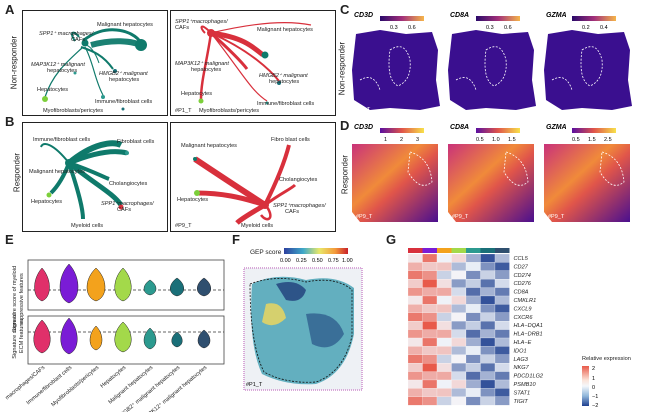 The width and height of the screenshot is (650, 417). What do you see at coordinates (345, 125) in the screenshot?
I see `panel-label-d: D` at bounding box center [345, 125].